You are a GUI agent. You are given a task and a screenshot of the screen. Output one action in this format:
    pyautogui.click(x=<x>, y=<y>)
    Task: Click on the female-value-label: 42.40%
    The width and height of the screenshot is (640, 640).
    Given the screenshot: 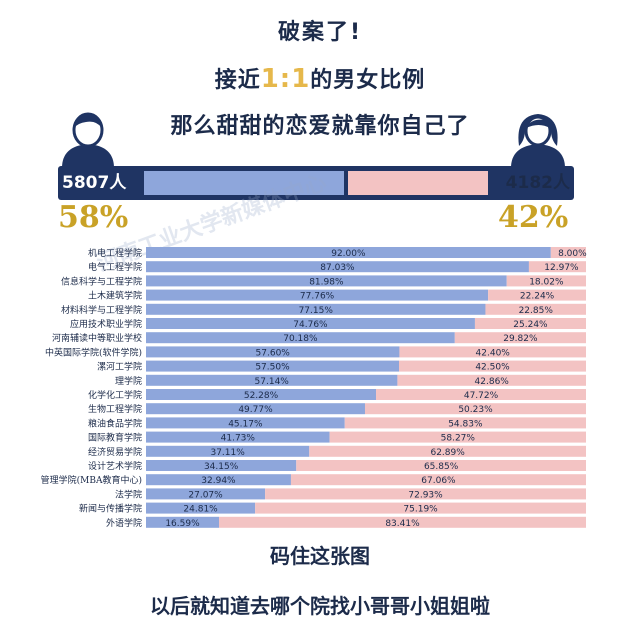 What is the action you would take?
    pyautogui.click(x=493, y=353)
    